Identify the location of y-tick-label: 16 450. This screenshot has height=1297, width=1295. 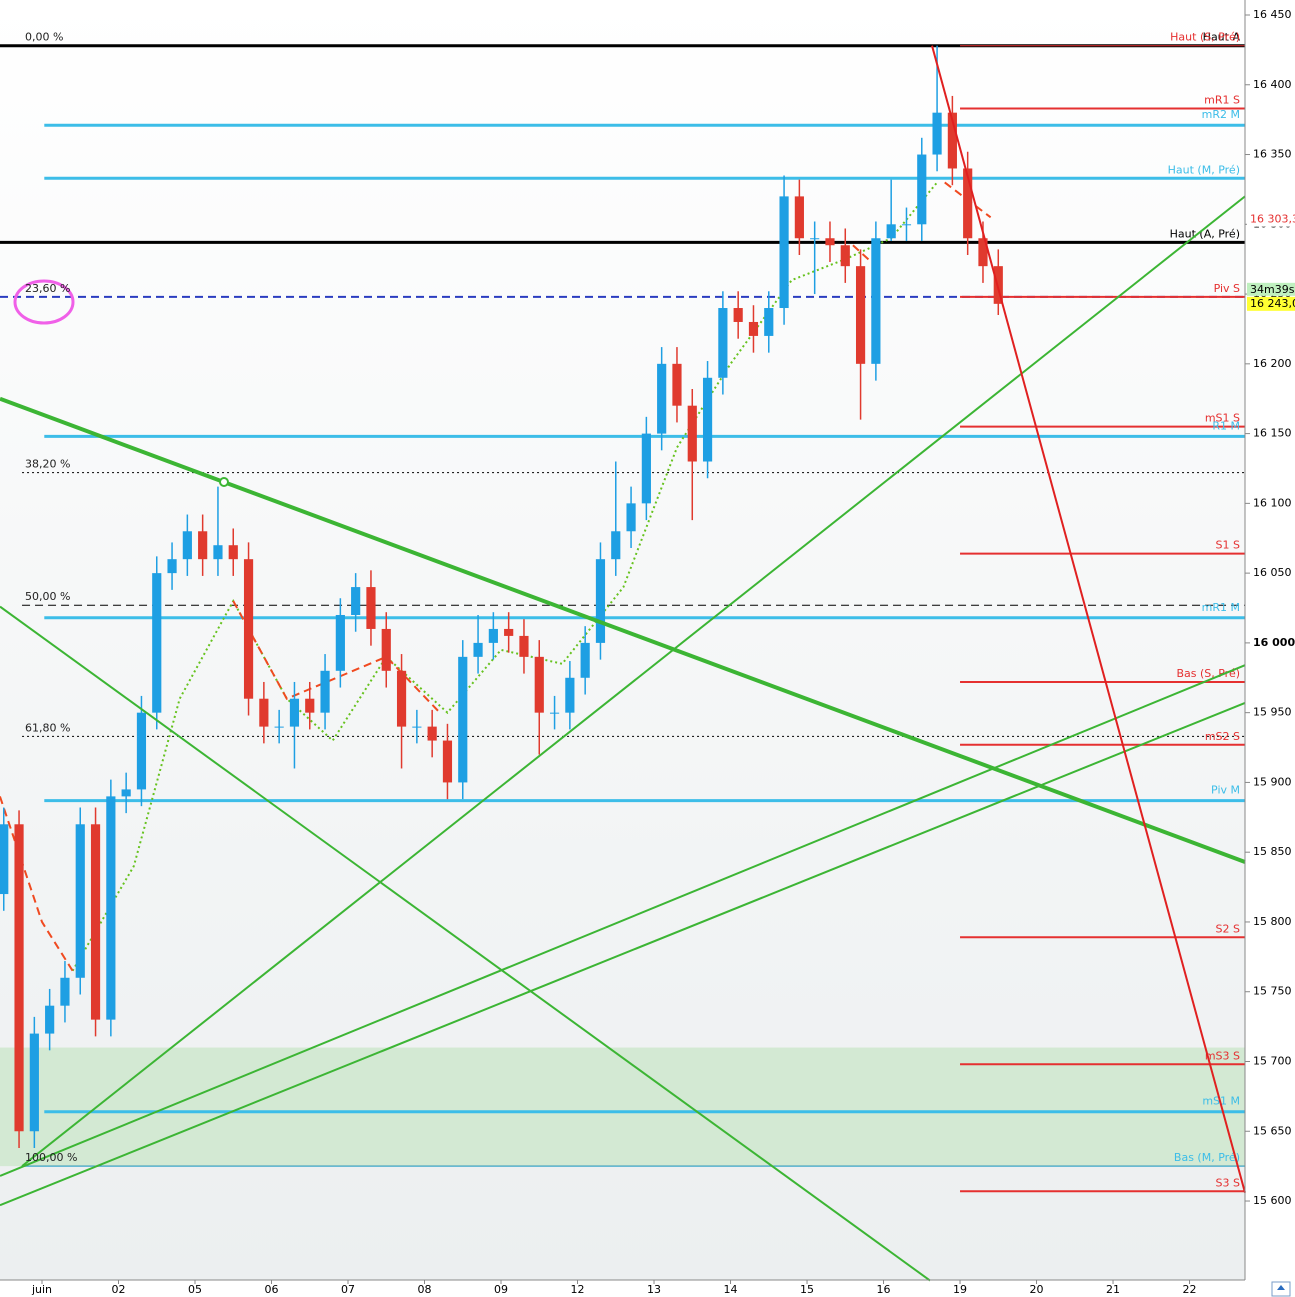
(1272, 14).